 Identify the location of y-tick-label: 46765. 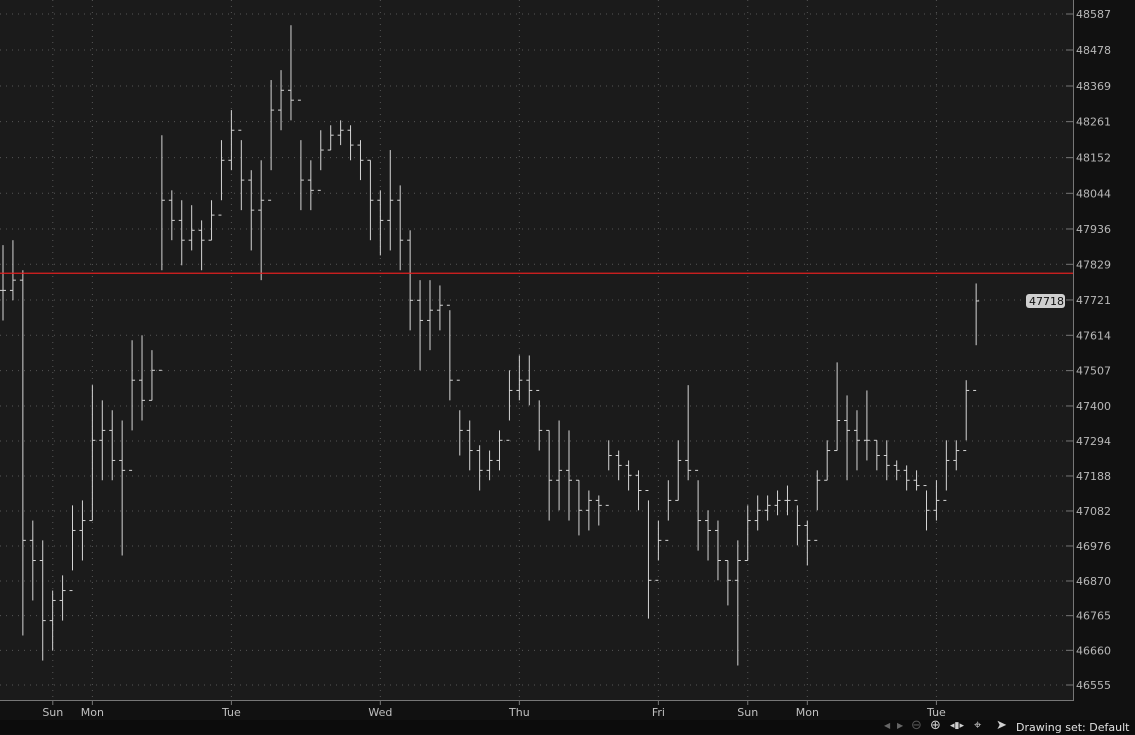
(1093, 616).